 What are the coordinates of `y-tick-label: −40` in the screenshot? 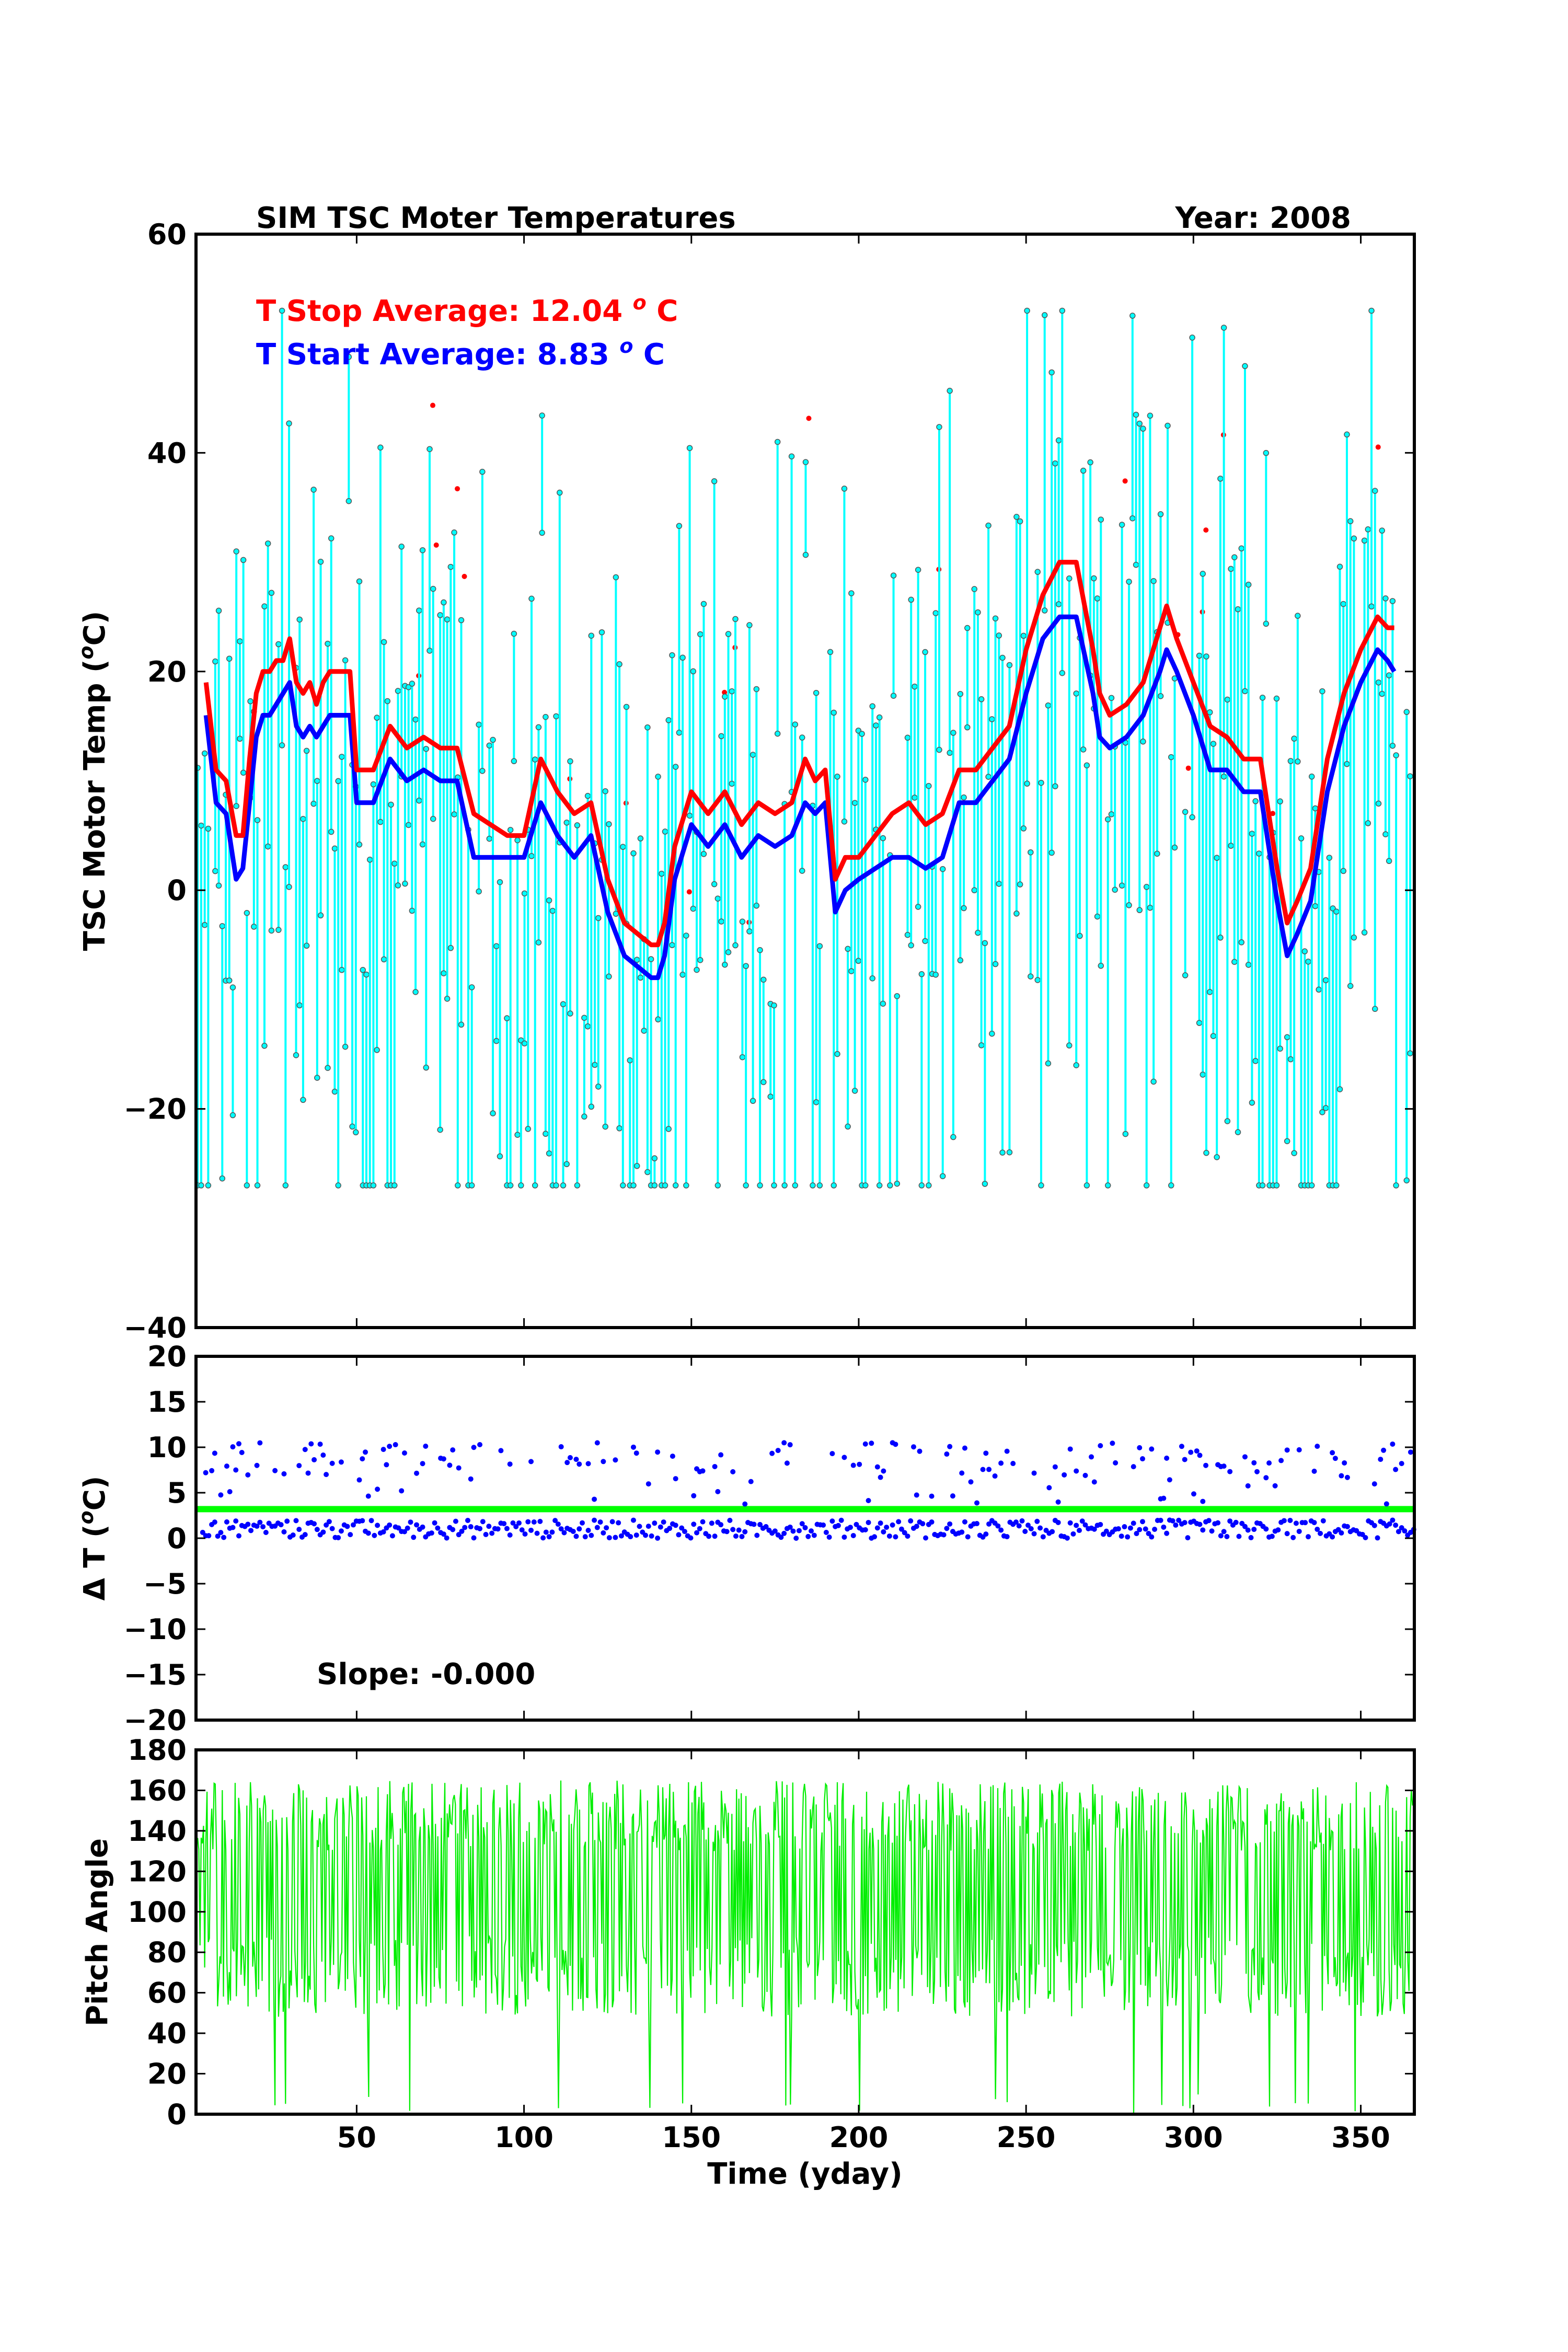 It's located at (155, 1327).